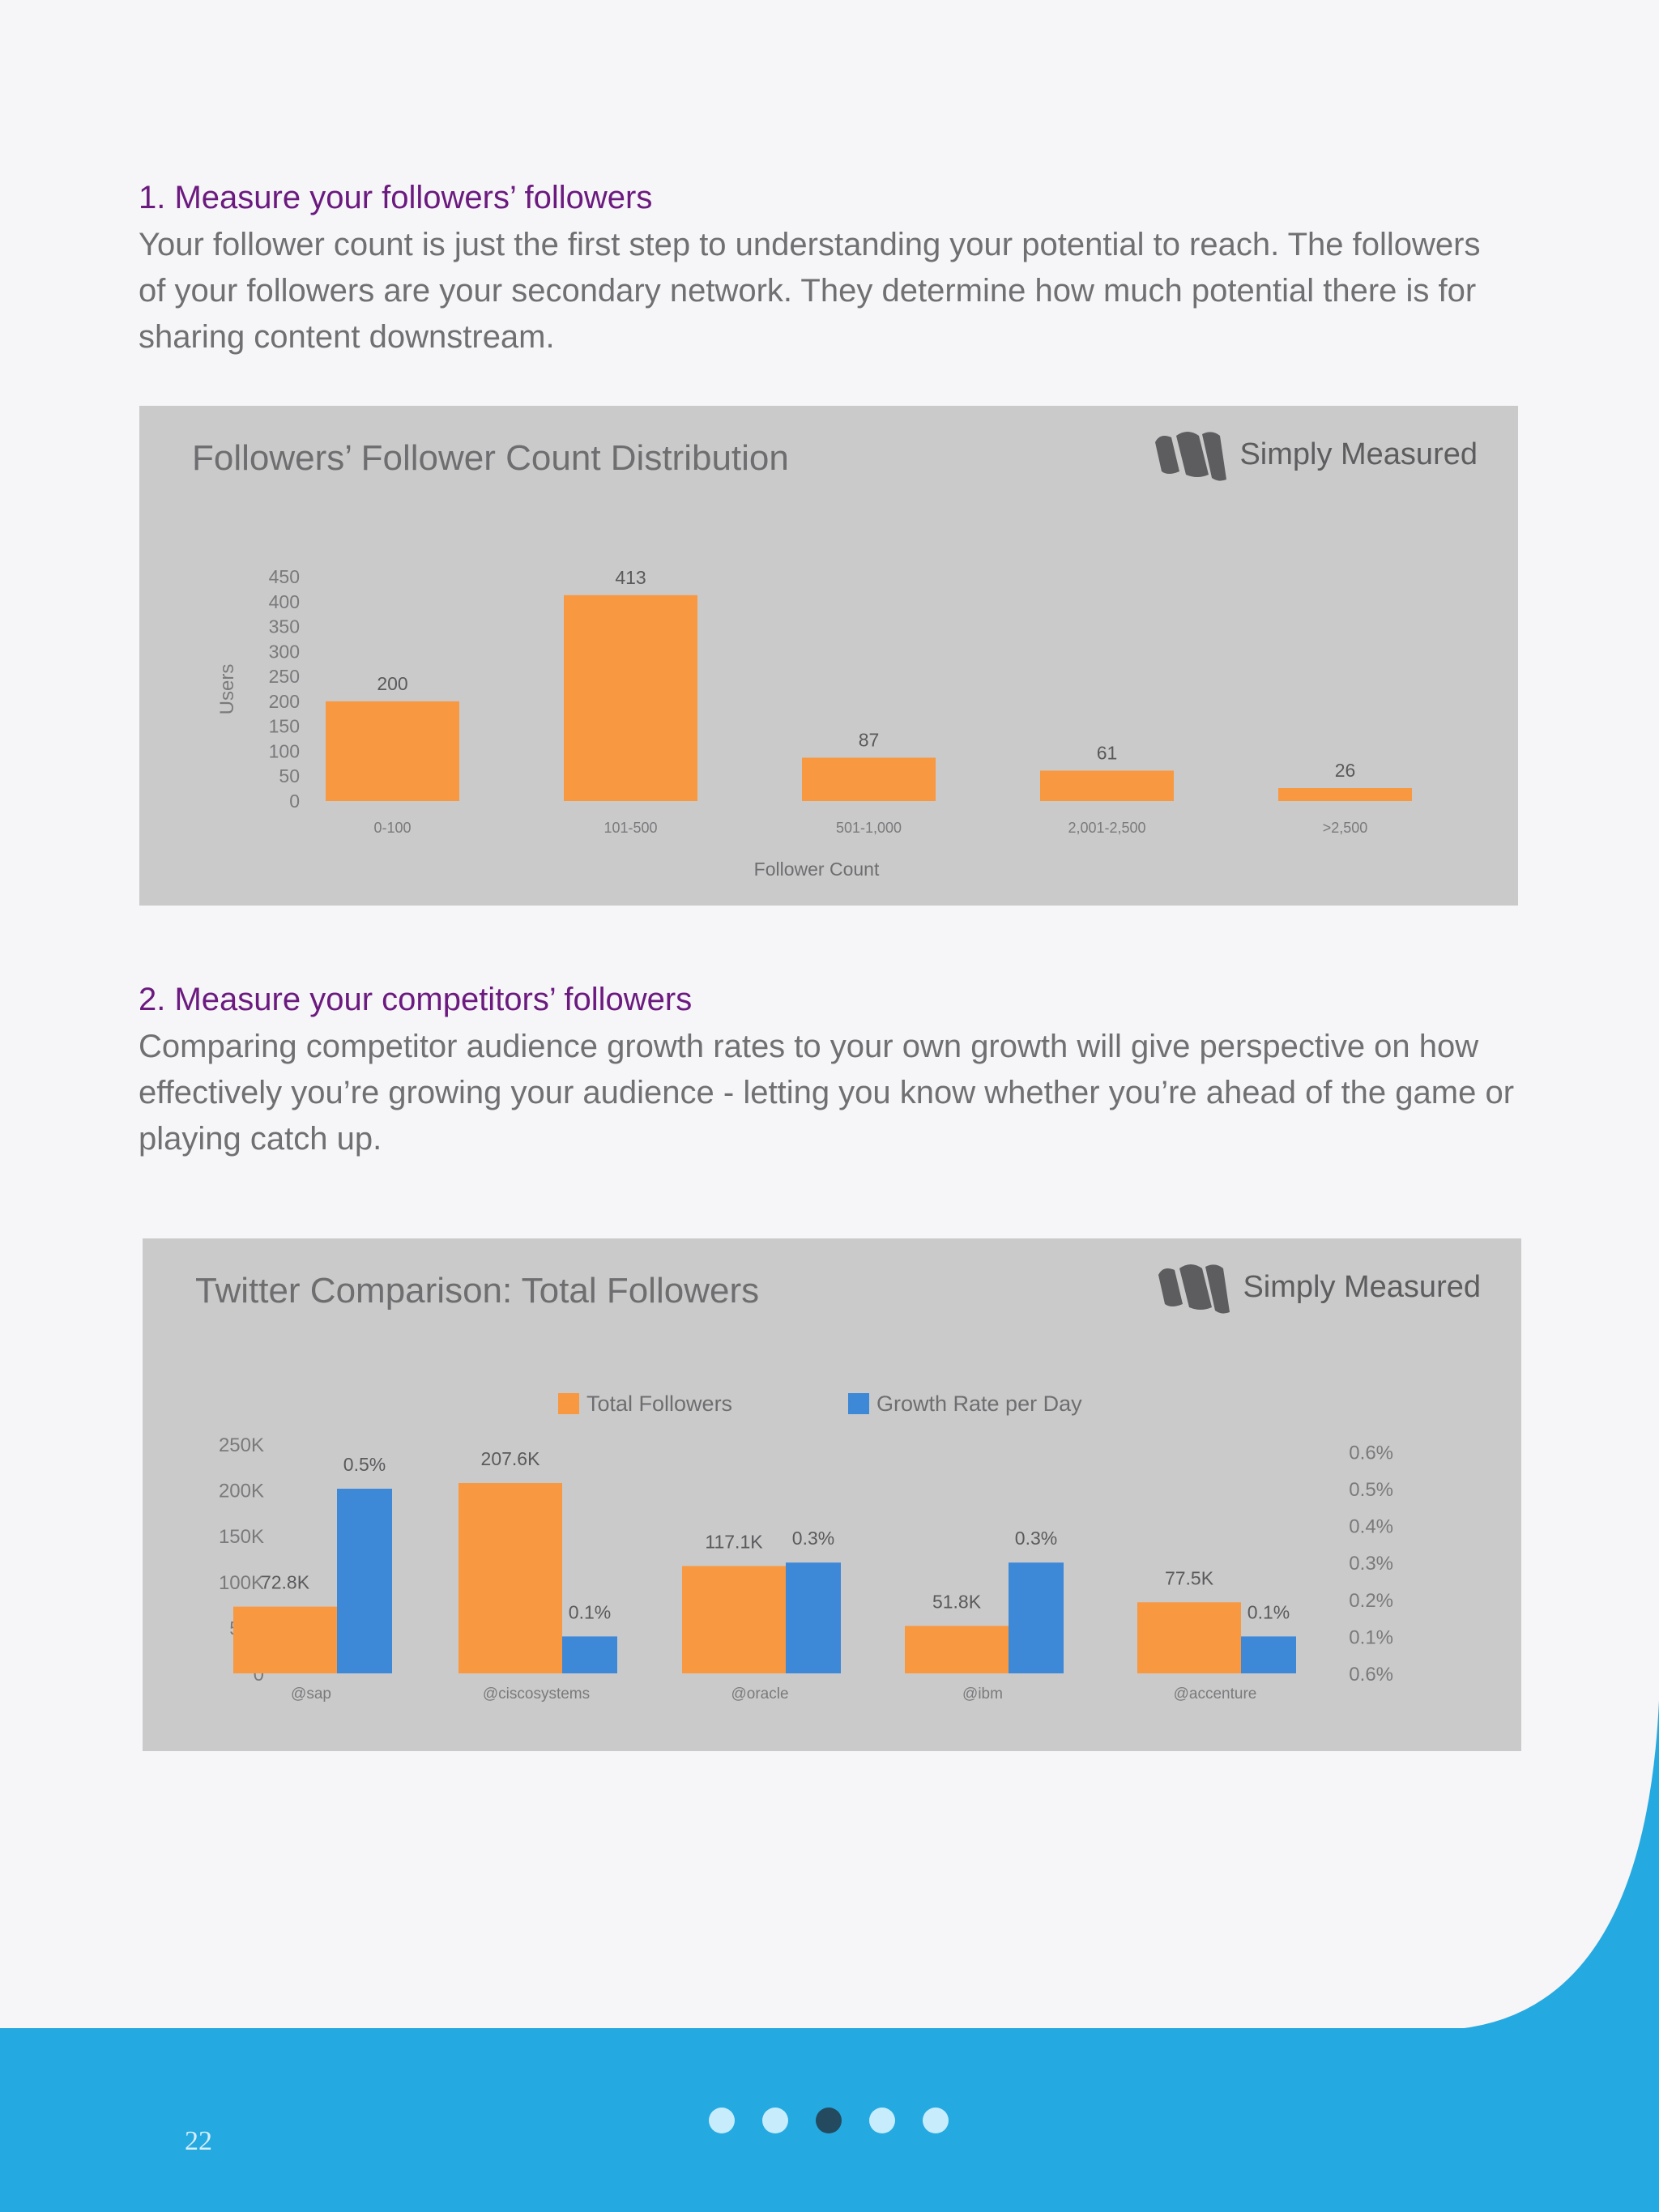 The image size is (1659, 2212). Describe the element at coordinates (817, 869) in the screenshot. I see `x-axis-label: Follower Count` at that location.